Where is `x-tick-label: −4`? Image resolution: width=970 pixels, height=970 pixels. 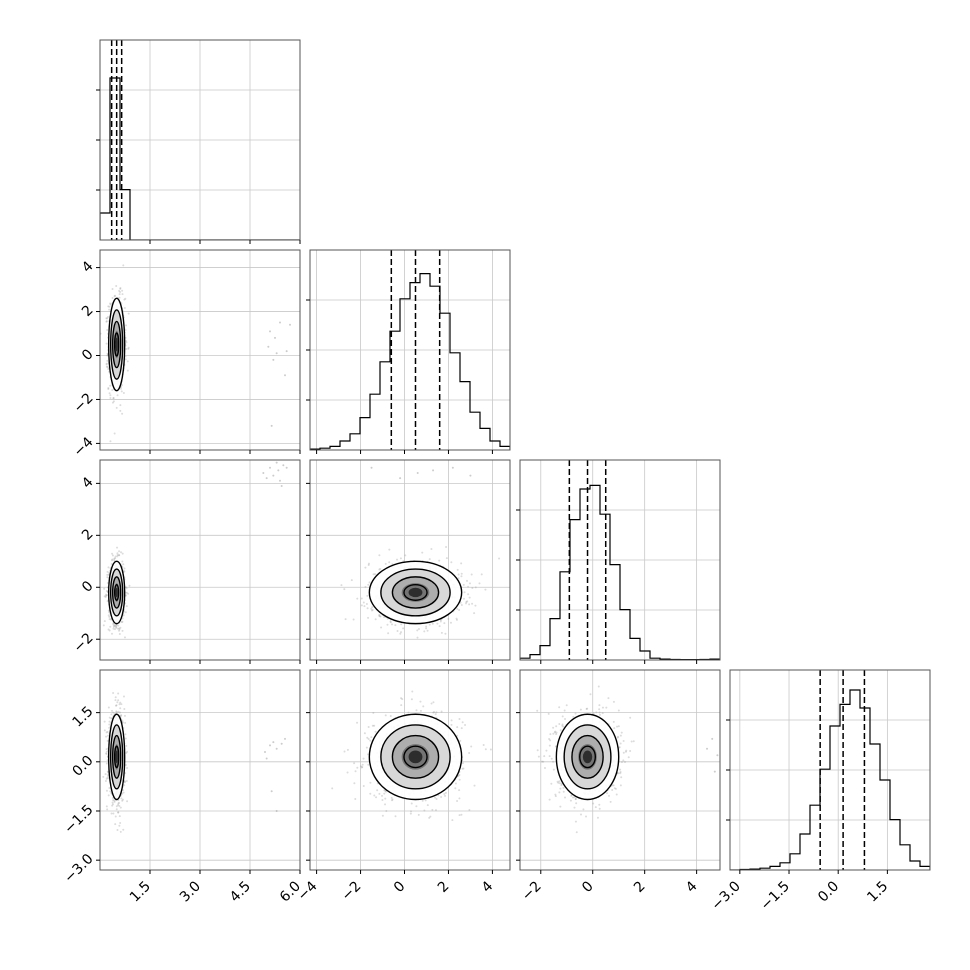 x-tick-label: −4 is located at coordinates (308, 891).